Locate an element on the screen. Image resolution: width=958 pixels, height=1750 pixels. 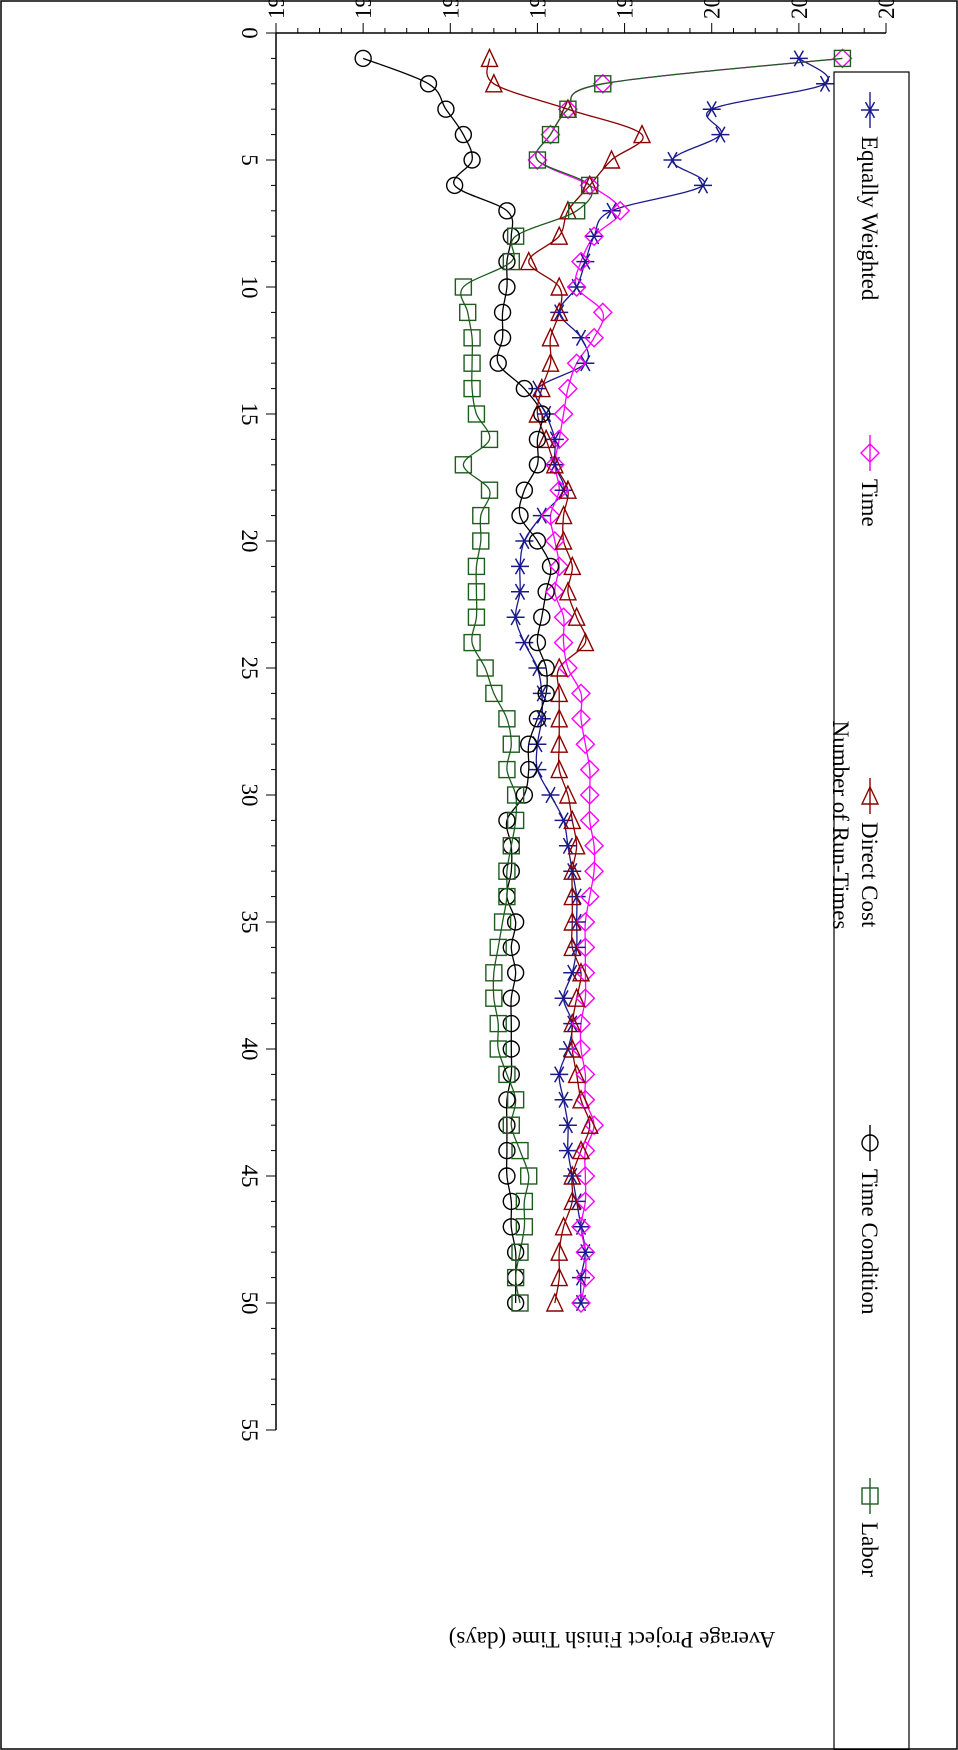
series-line-circle is located at coordinates (457, 680).